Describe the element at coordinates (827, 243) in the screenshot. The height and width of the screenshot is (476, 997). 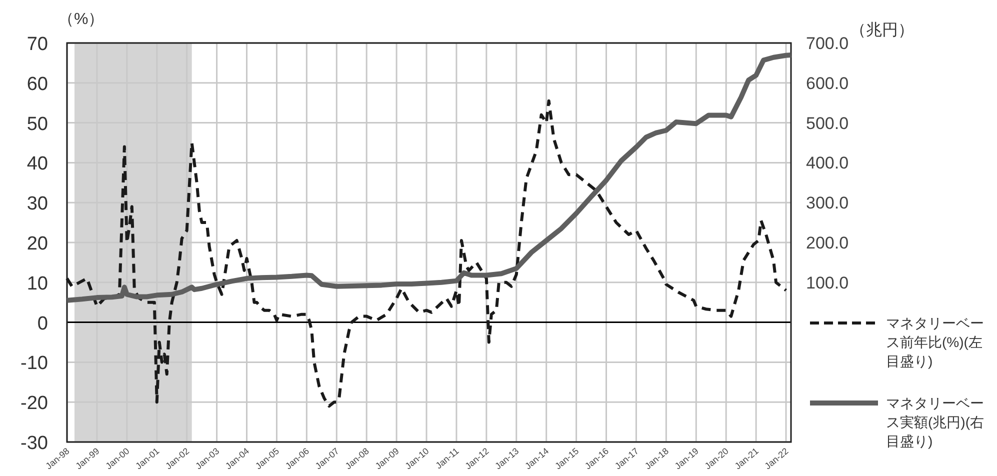
I see `y2-tick-label: 200.0` at that location.